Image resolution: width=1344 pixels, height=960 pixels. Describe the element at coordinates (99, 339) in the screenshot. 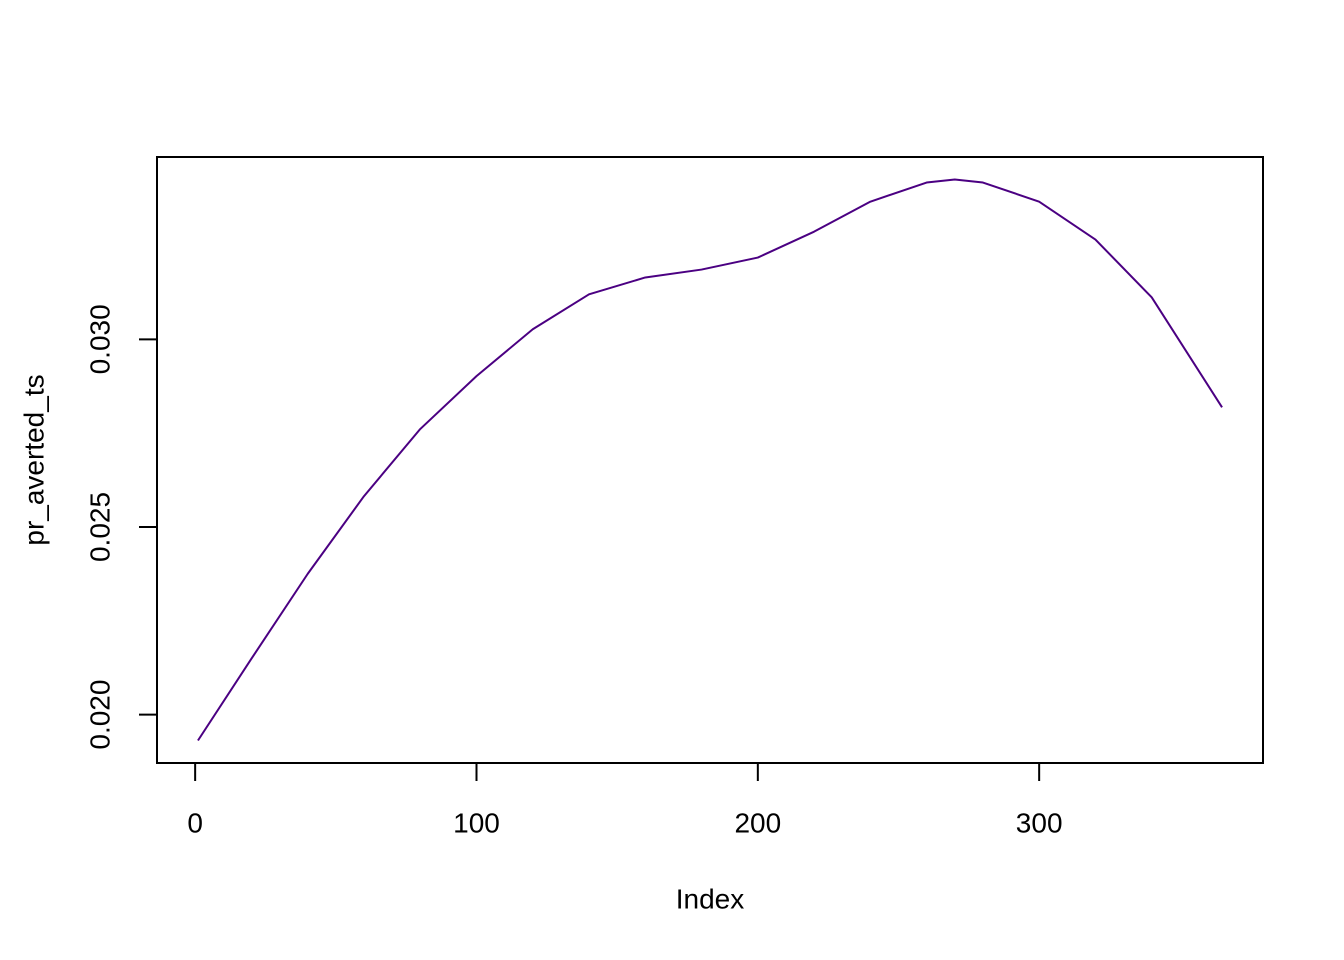

I see `y-tick-label: 0.030` at that location.